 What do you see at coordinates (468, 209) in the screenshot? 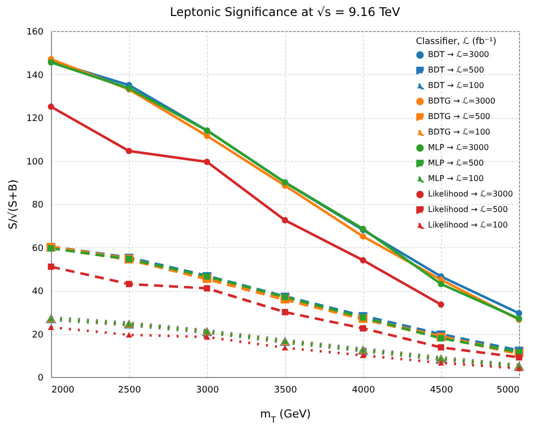
I see `legend-label: Likelihood → ℒ=500` at bounding box center [468, 209].